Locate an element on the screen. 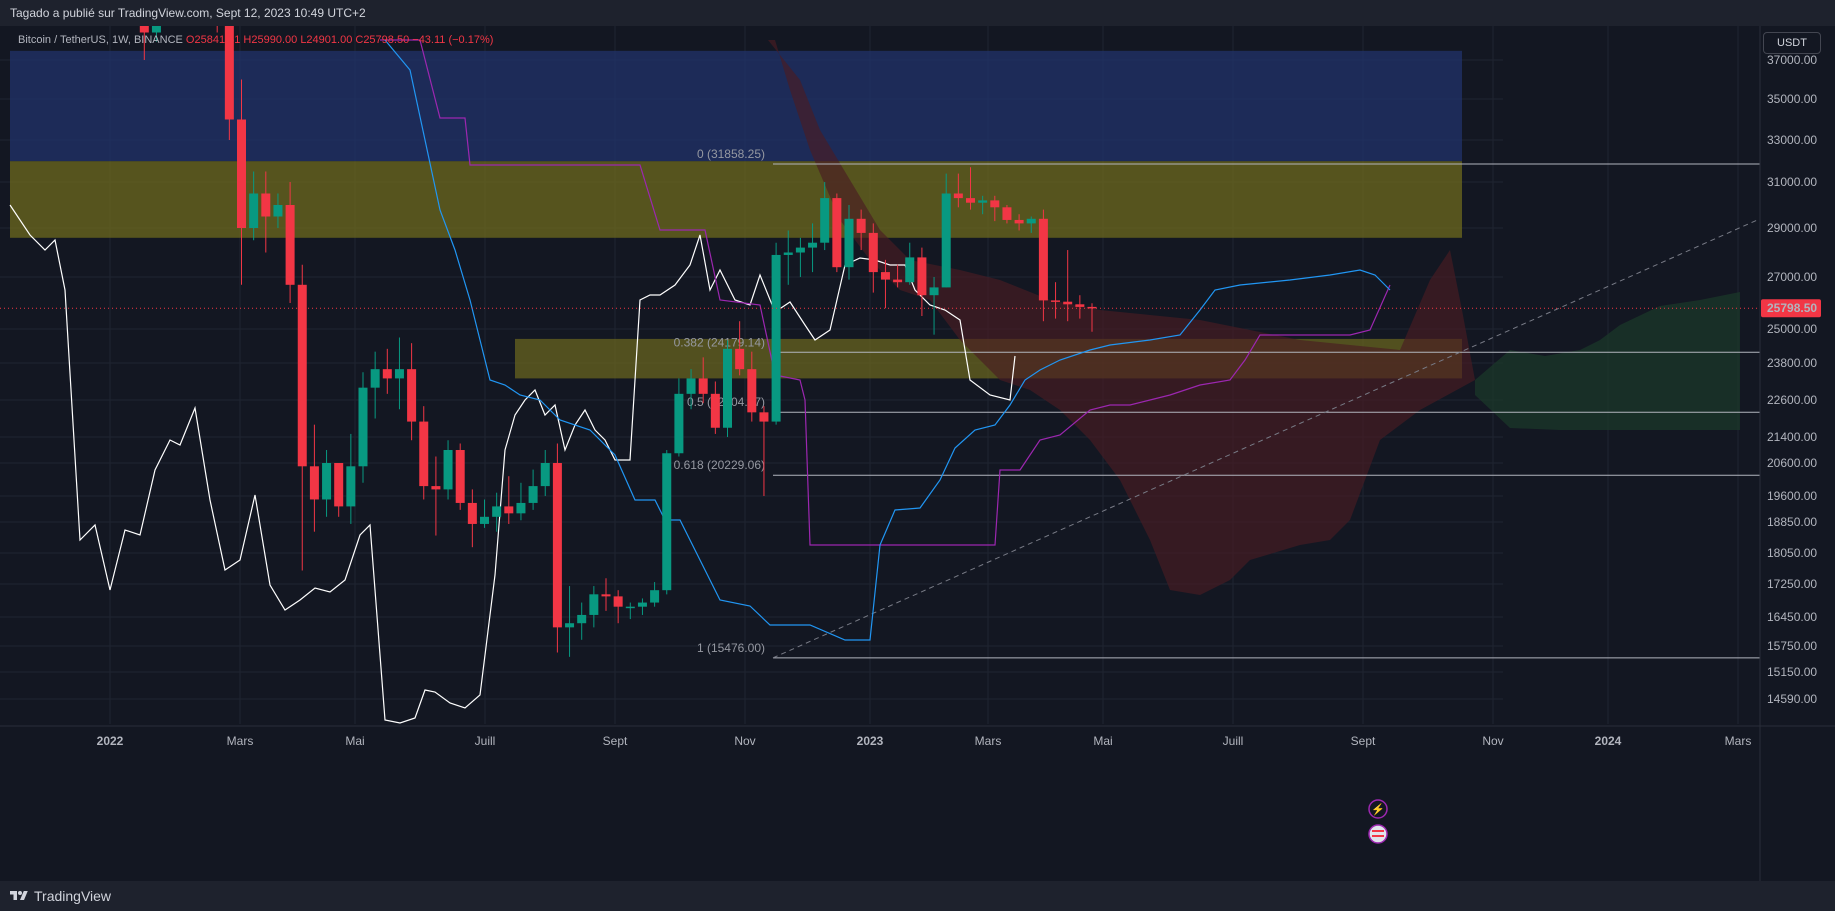 The image size is (1835, 911). legend-symbol: Bitcoin / TetherUS, 1W, BINANCE is located at coordinates (100, 40).